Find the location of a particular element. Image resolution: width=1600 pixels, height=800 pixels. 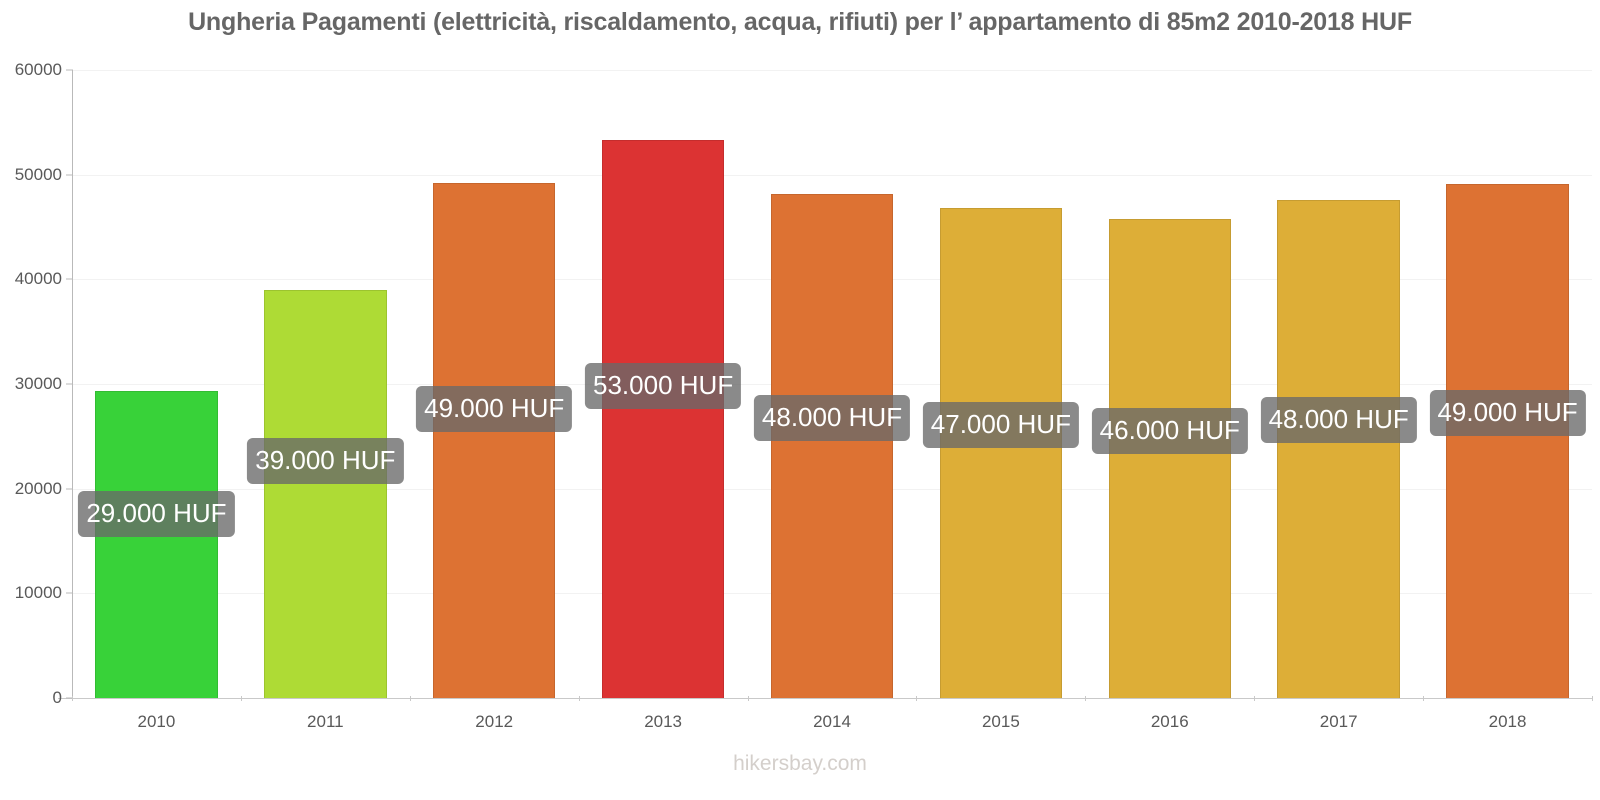

x-axis-tick-label-2017: 2017 is located at coordinates (1338, 721).